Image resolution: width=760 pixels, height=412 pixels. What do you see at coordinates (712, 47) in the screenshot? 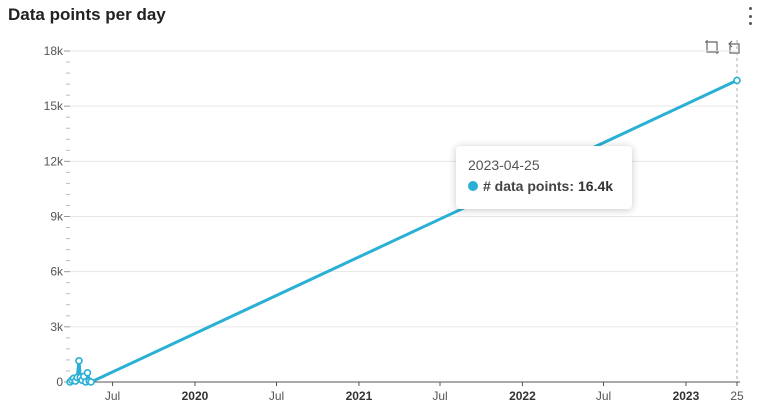
I see `zoom-select-icon` at bounding box center [712, 47].